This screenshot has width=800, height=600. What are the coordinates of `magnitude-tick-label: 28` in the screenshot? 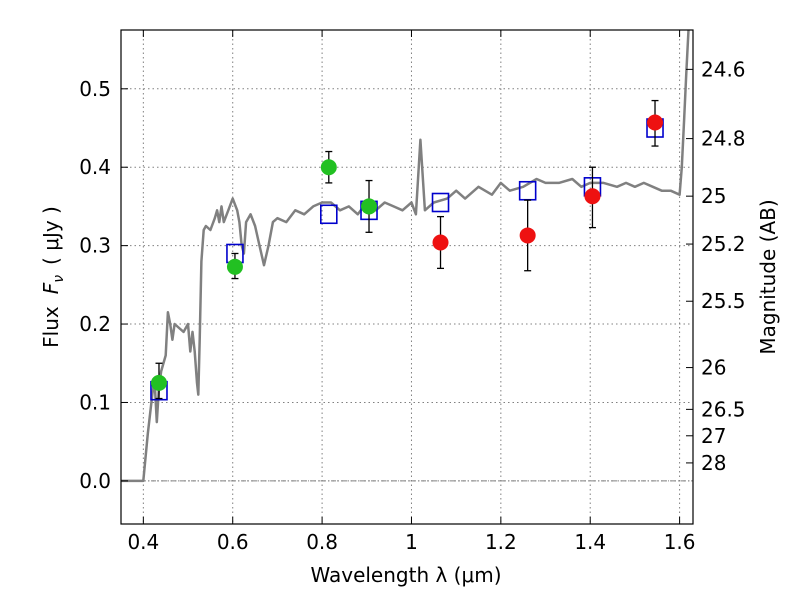 It's located at (713, 463).